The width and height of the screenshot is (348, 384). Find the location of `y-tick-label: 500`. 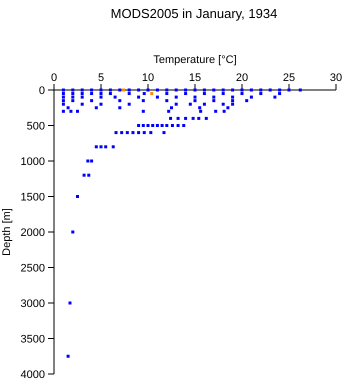

y-tick-label: 500 is located at coordinates (35, 126).